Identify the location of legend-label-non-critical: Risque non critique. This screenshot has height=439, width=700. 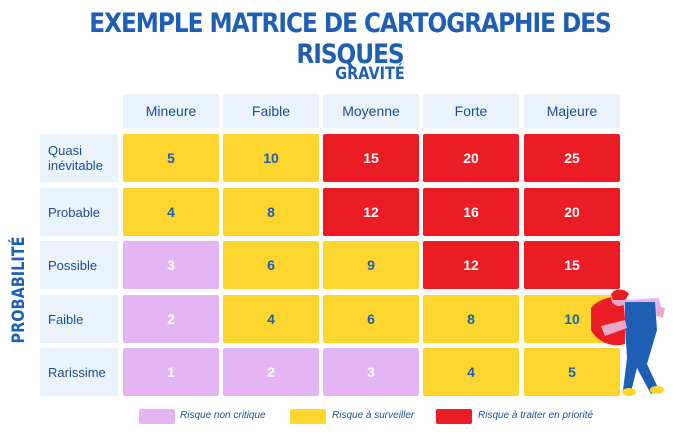
(223, 415).